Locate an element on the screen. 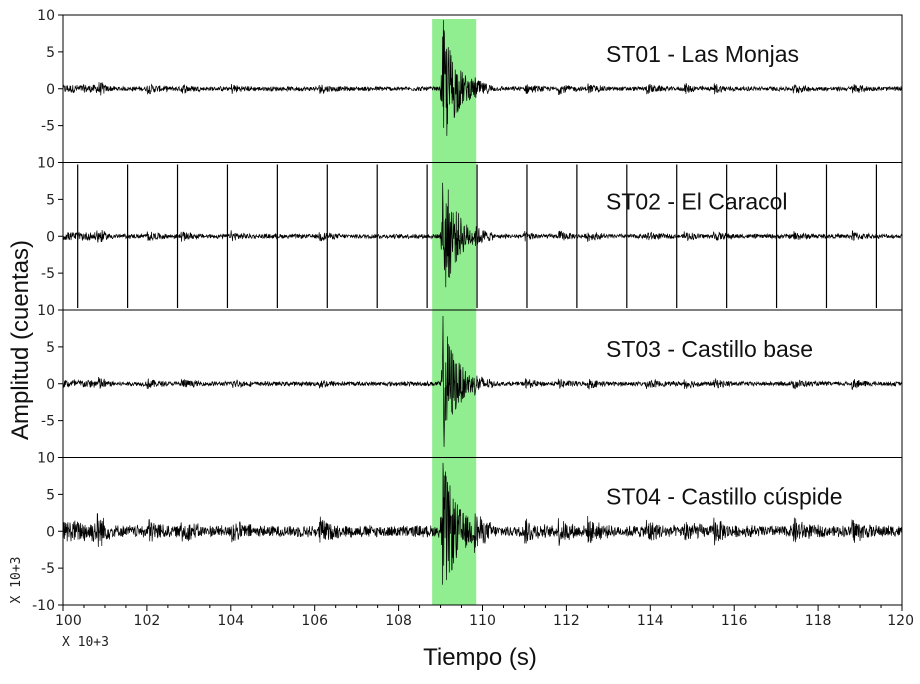 This screenshot has height=684, width=920. x-tick-label: 102 is located at coordinates (147, 621).